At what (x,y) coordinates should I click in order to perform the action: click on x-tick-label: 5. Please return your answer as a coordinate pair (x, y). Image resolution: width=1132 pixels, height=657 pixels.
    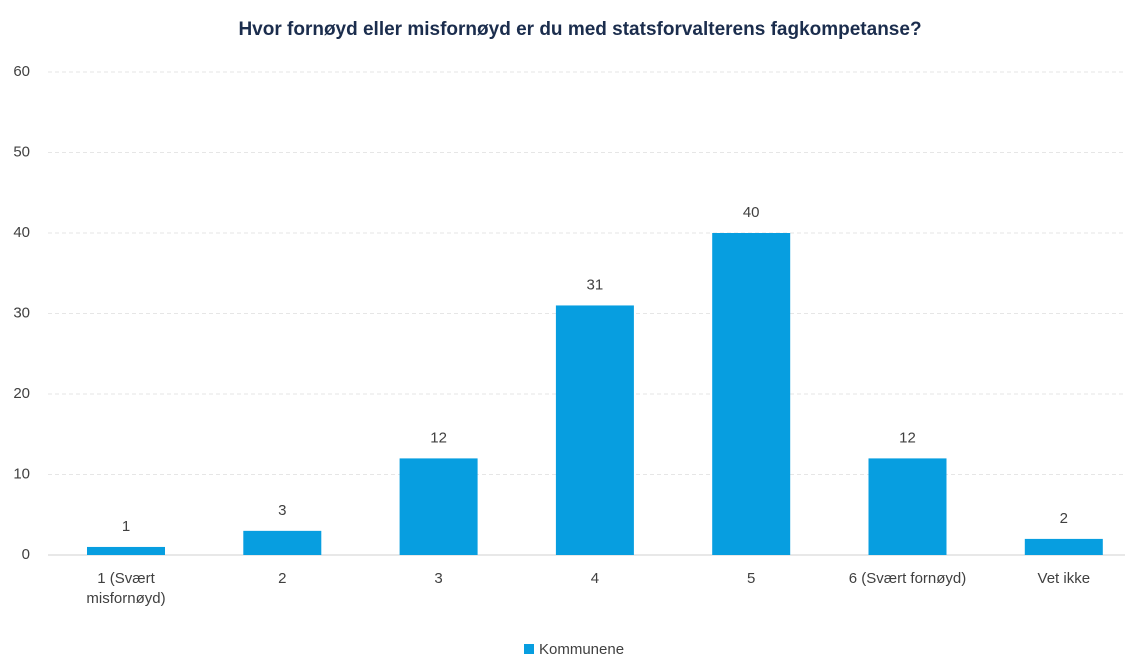
    Looking at the image, I should click on (751, 578).